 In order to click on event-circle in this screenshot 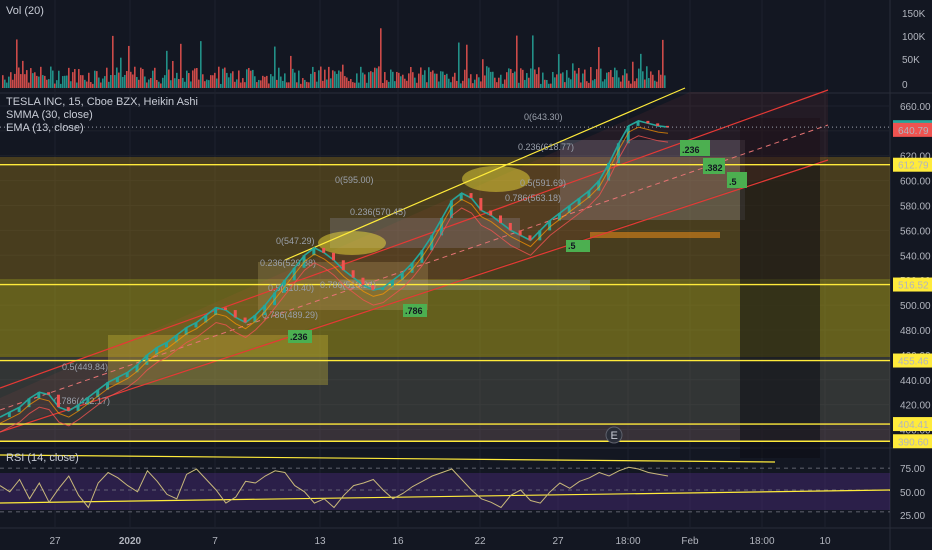, I will do `click(614, 435)`.